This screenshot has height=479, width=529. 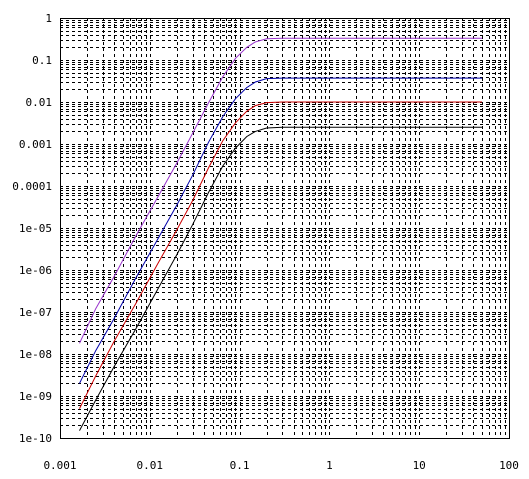 What do you see at coordinates (39, 102) in the screenshot?
I see `y-tick-label: 0.01` at bounding box center [39, 102].